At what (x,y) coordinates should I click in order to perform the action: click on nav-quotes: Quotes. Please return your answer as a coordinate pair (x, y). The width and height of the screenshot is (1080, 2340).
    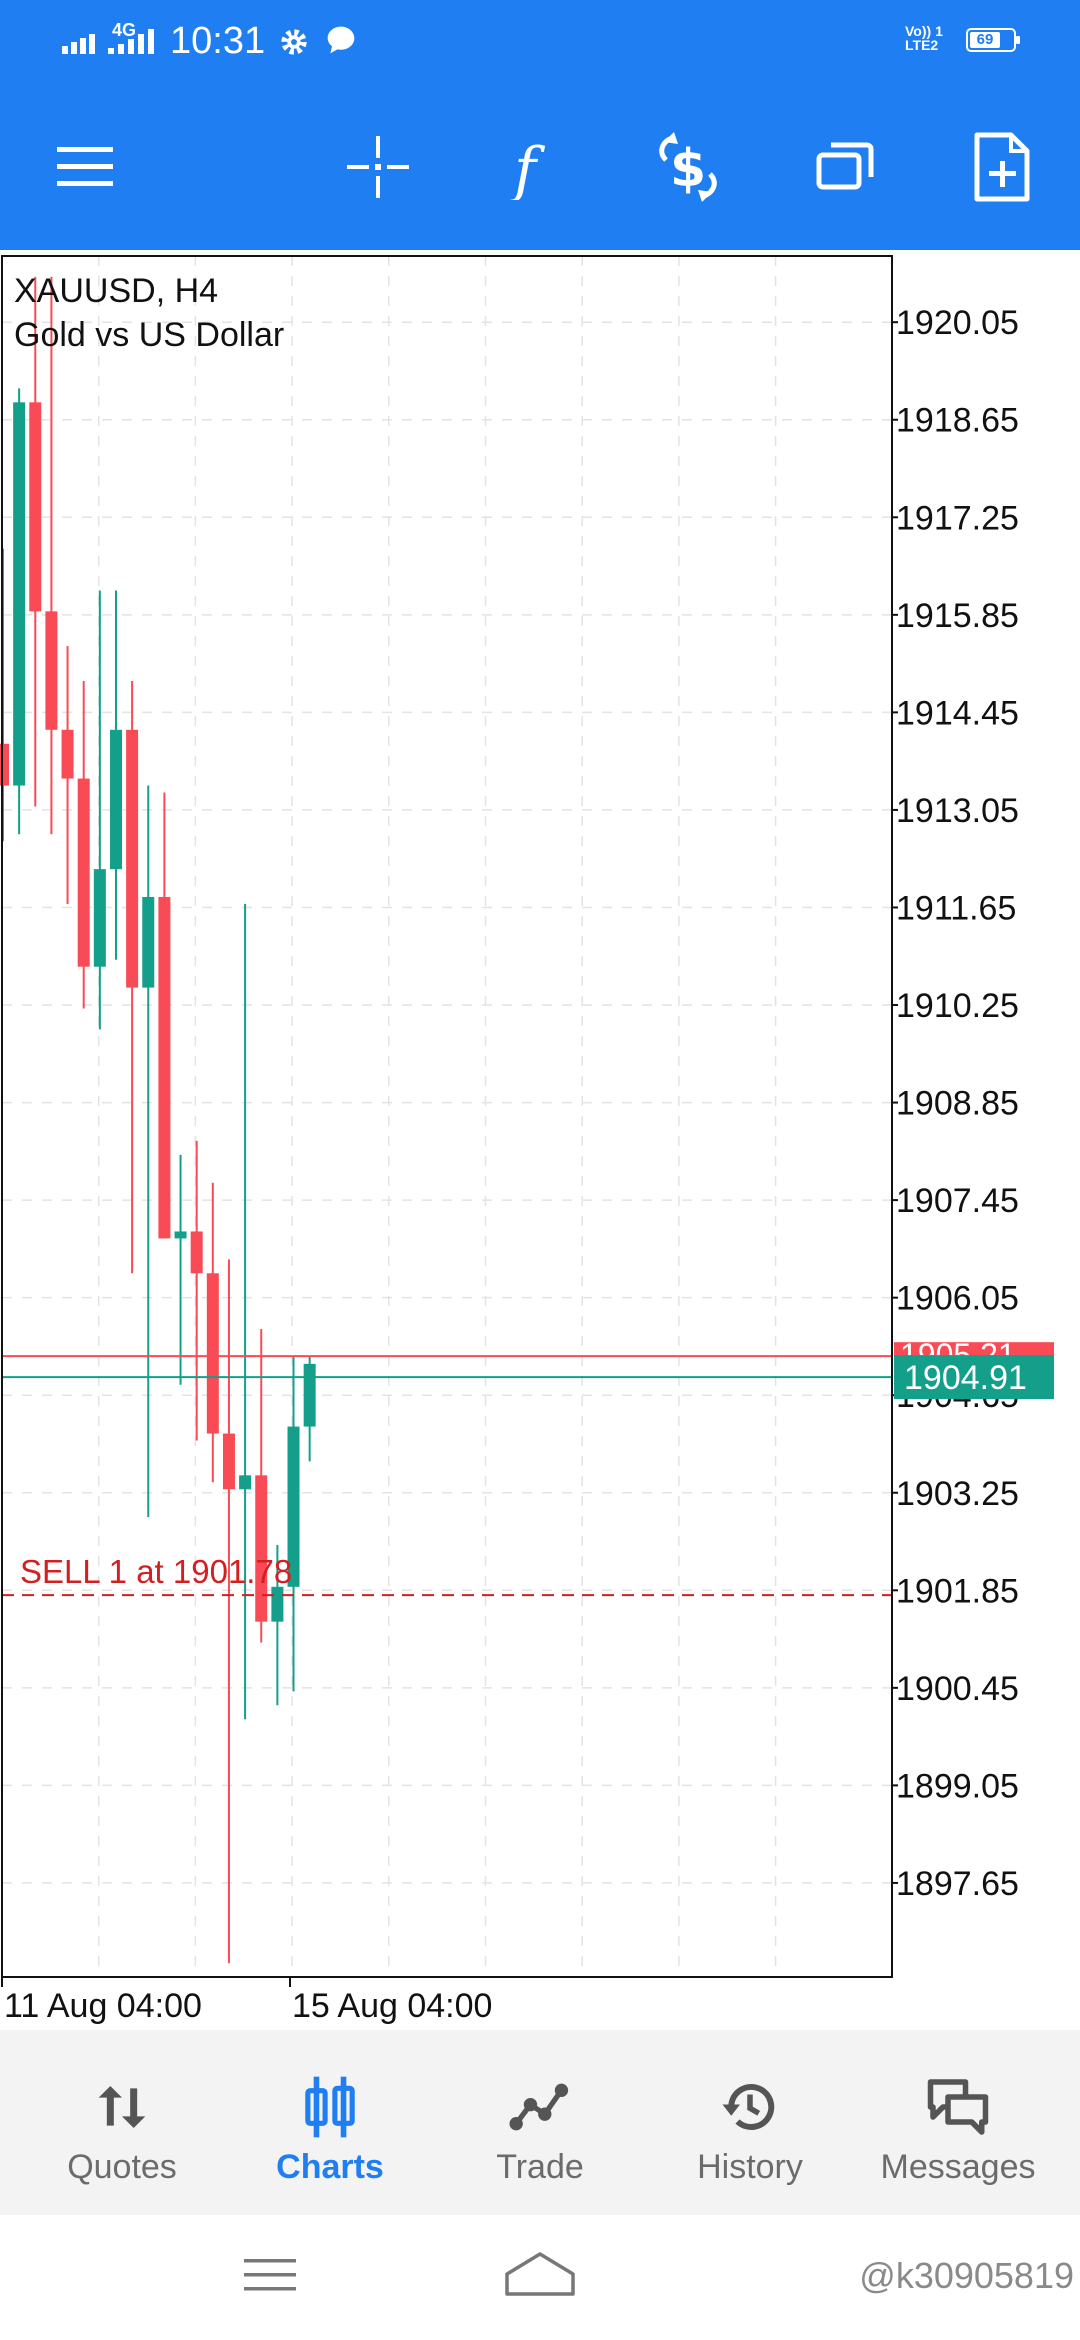
    Looking at the image, I should click on (122, 2122).